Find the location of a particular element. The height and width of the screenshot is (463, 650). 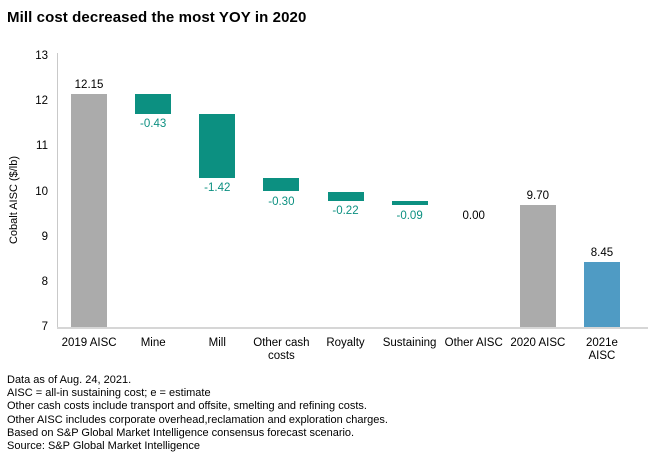

x-label-royalty: Royalty is located at coordinates (345, 343).